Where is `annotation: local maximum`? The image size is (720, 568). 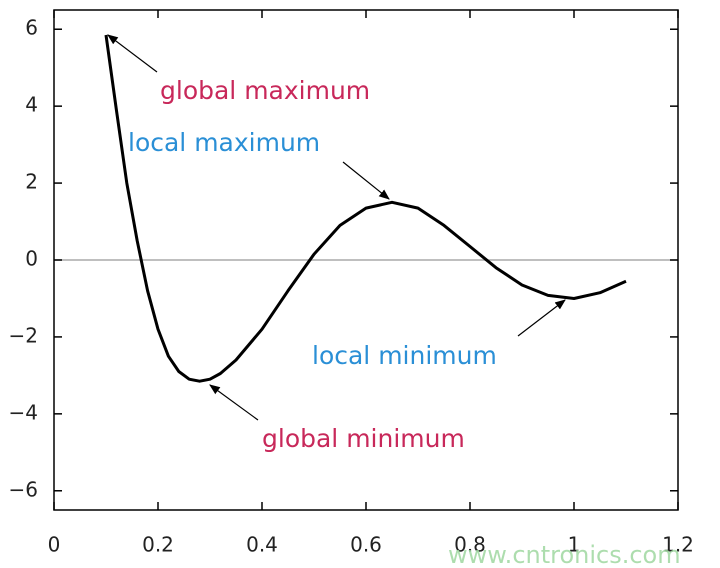 annotation: local maximum is located at coordinates (224, 142).